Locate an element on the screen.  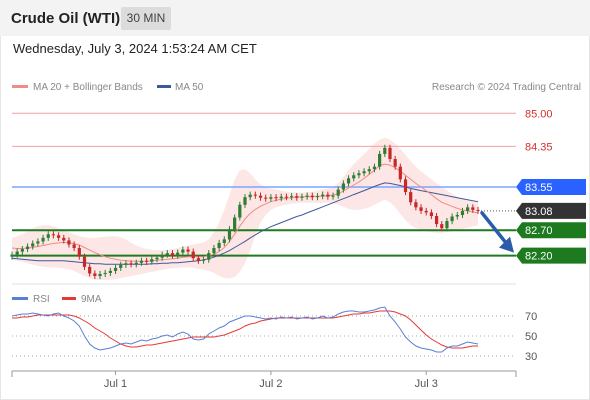
pivot-tag is located at coordinates (551, 210).